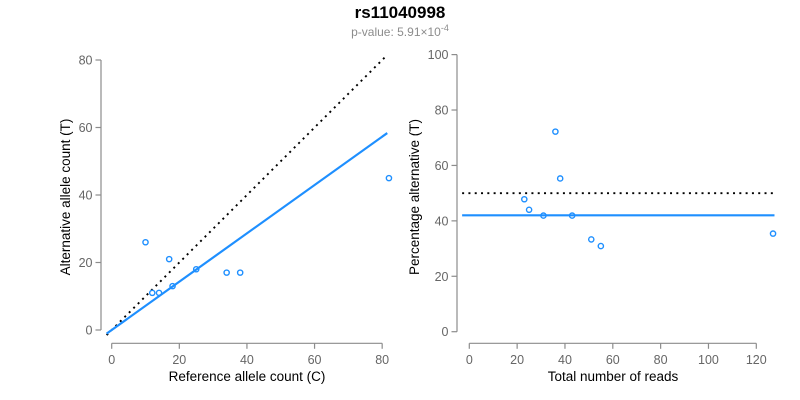  I want to click on x-tick-label: 100, so click(708, 360).